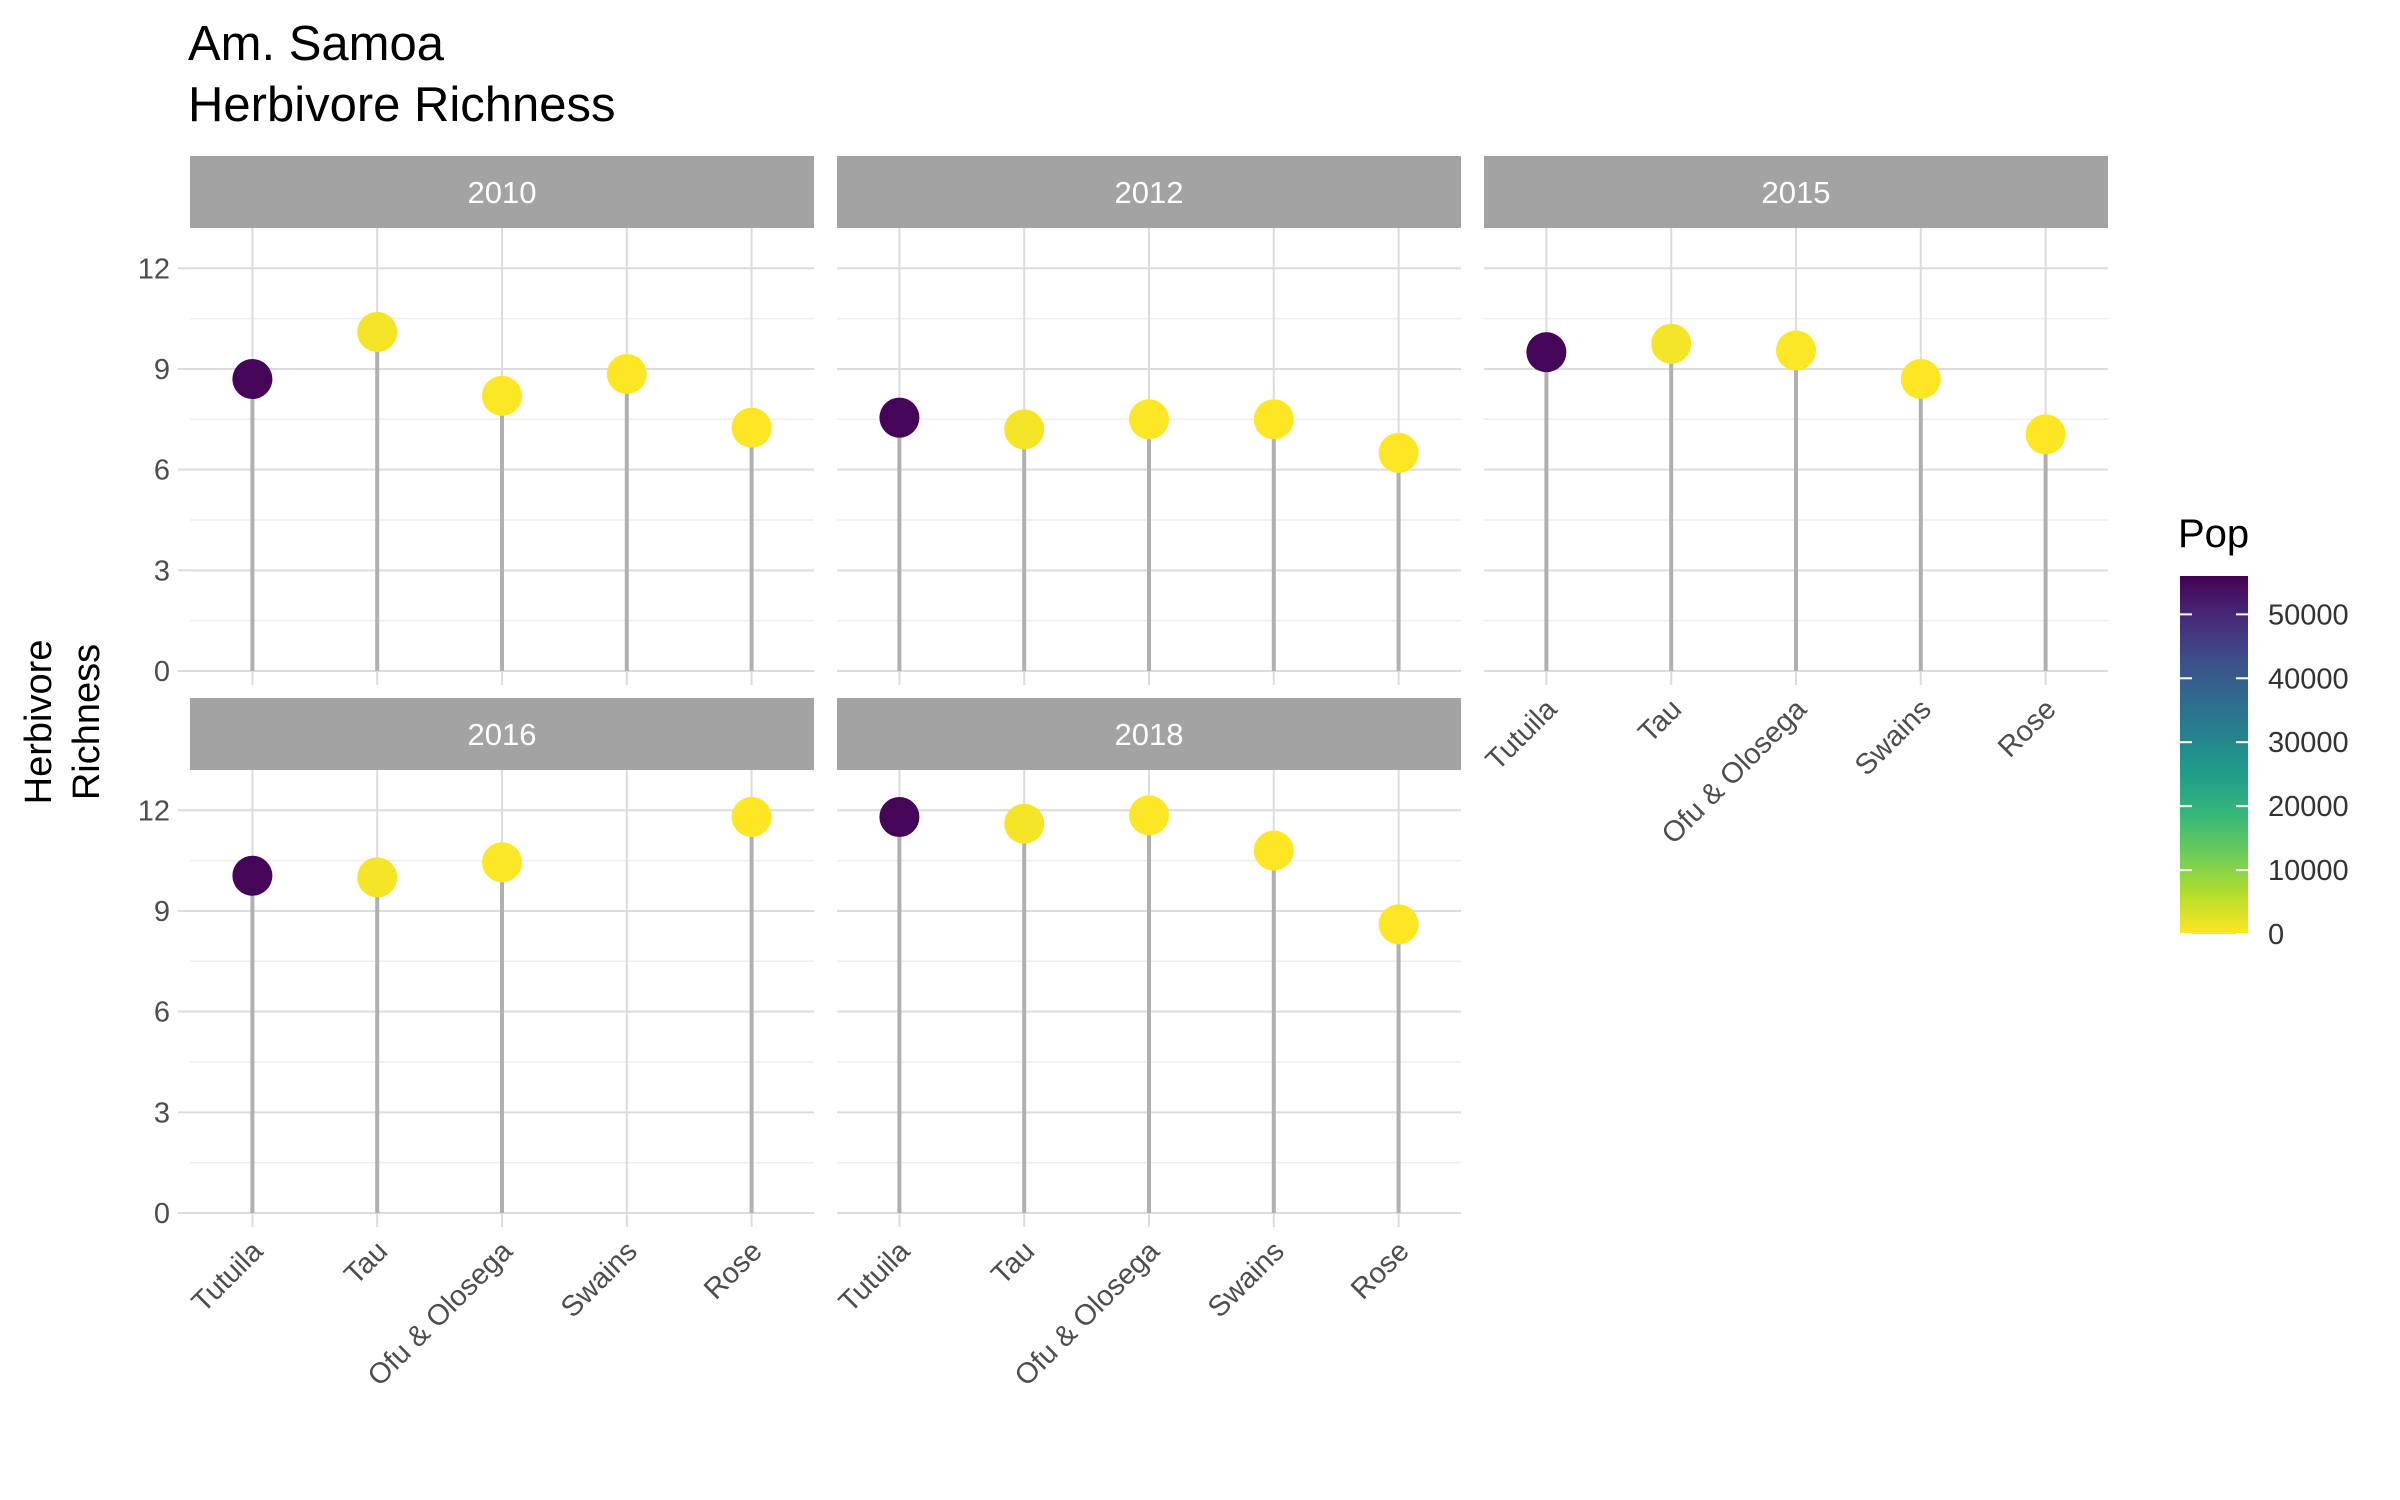 This screenshot has width=2400, height=1500. I want to click on facet-panel-2010: 2010 0 3 6 9 12, so click(476, 422).